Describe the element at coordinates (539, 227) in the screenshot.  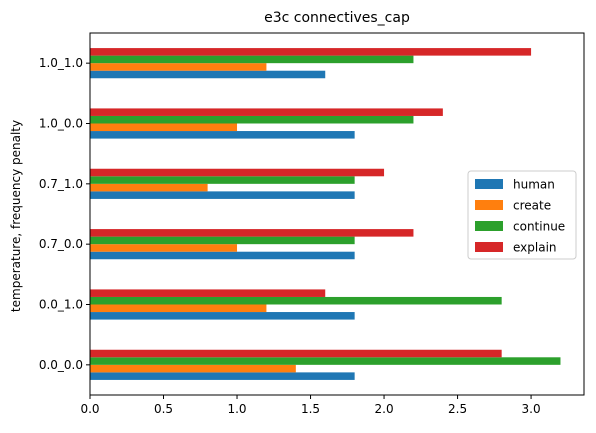
I see `legend-label-continue: continue` at that location.